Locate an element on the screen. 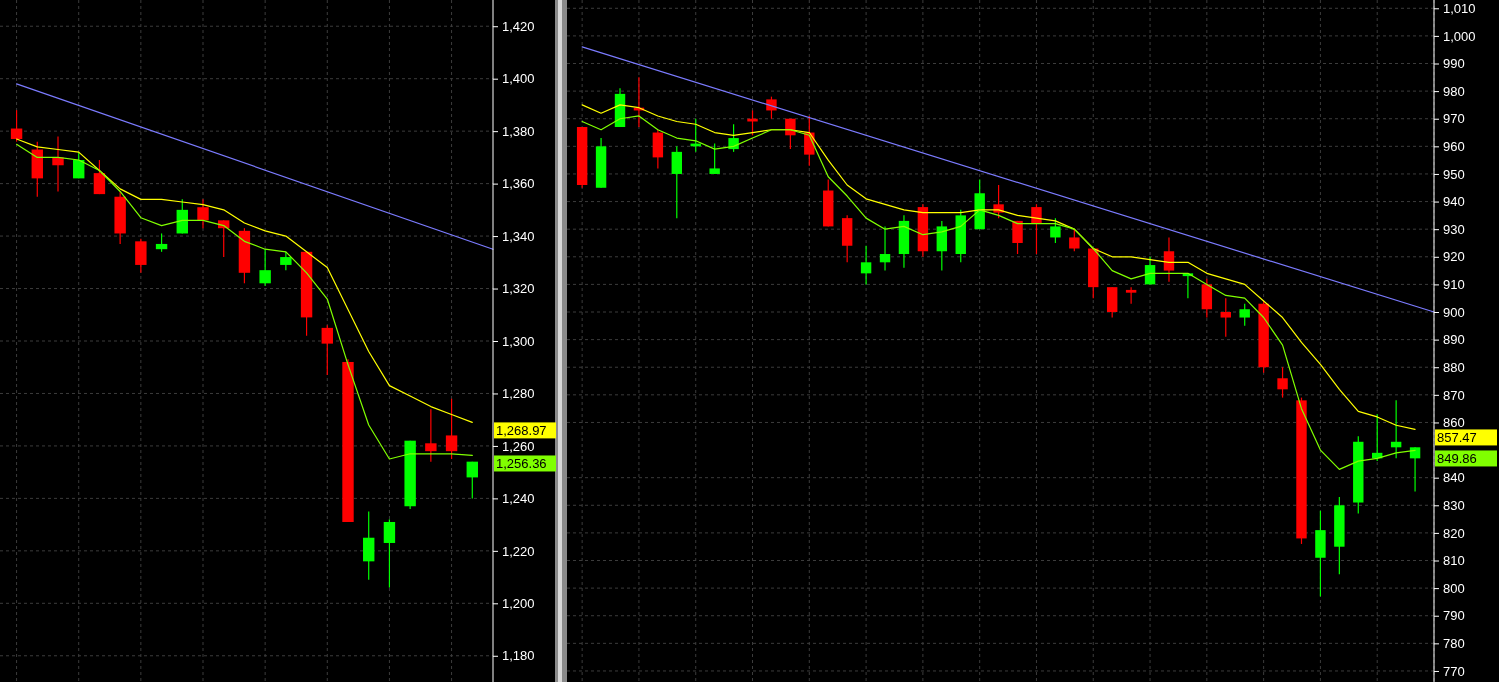 The width and height of the screenshot is (1499, 682). y-tick-label: 1,300 is located at coordinates (518, 341).